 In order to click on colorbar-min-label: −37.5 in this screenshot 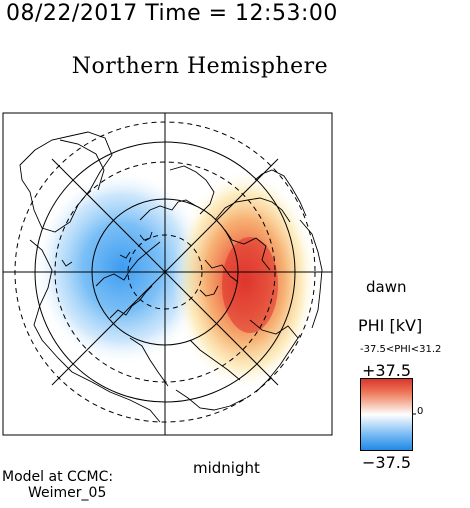, I will do `click(387, 462)`.